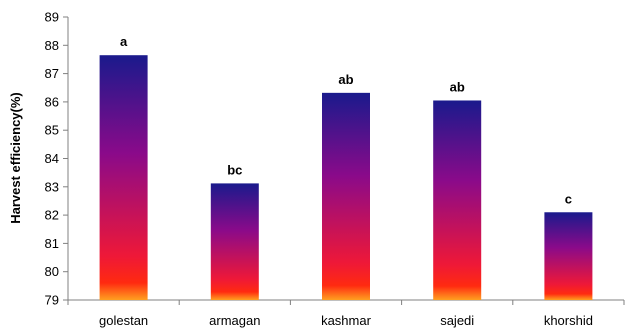 This screenshot has width=626, height=329. I want to click on y-tick-label: 81, so click(52, 243).